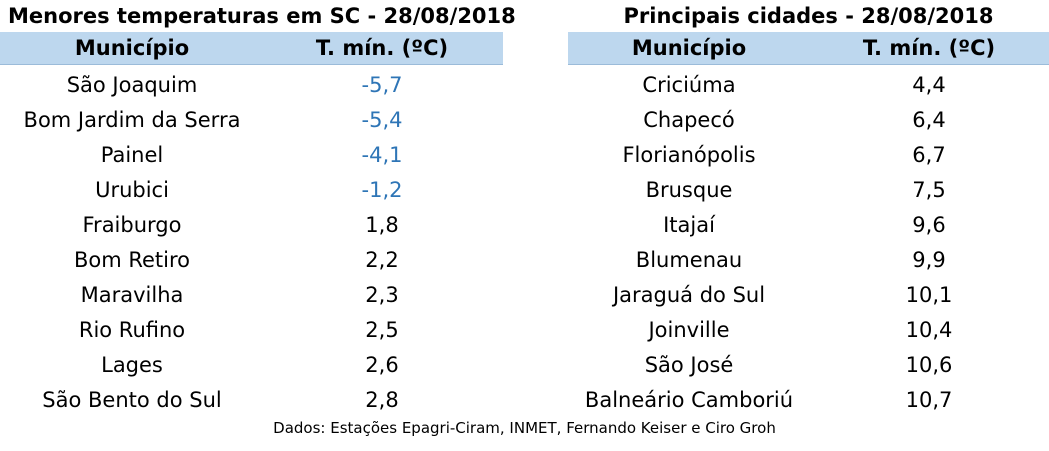  What do you see at coordinates (929, 190) in the screenshot?
I see `temp-min-cell: 7,5` at bounding box center [929, 190].